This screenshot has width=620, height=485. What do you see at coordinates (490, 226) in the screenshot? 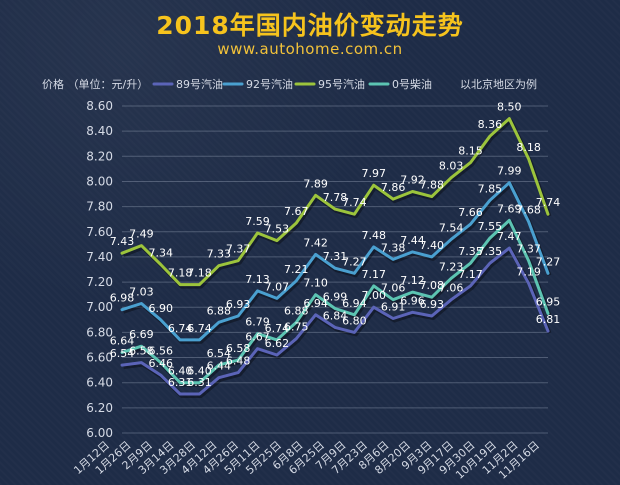
I see `data-label: 7.55` at bounding box center [490, 226].